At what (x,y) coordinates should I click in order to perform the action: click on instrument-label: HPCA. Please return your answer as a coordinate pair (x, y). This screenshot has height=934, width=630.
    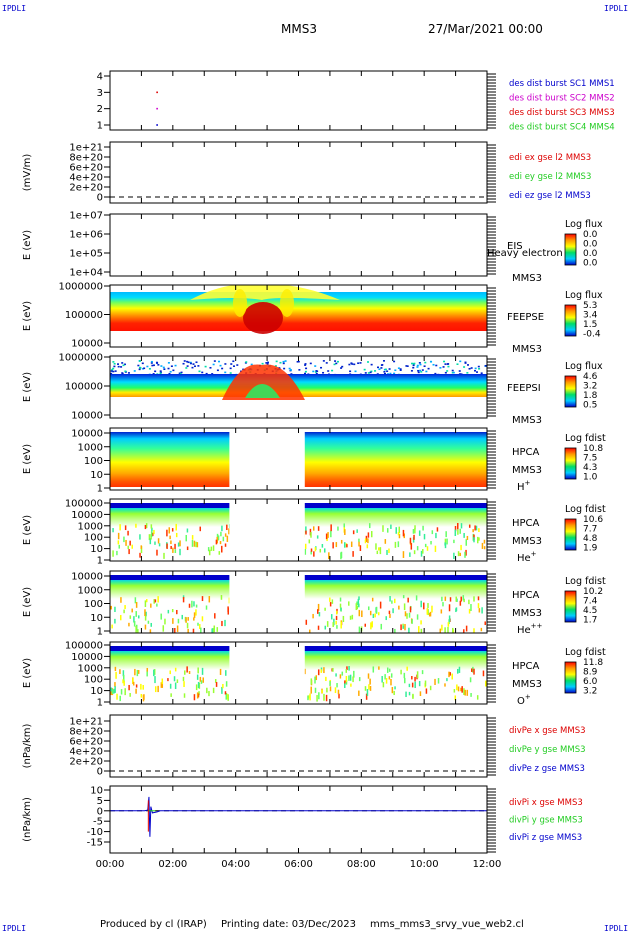
    Looking at the image, I should click on (526, 666).